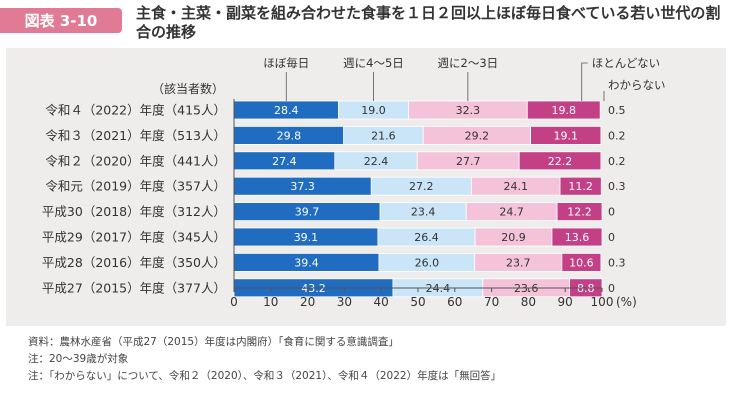 This screenshot has width=730, height=401. Describe the element at coordinates (528, 302) in the screenshot. I see `x-tick-label: 80` at that location.